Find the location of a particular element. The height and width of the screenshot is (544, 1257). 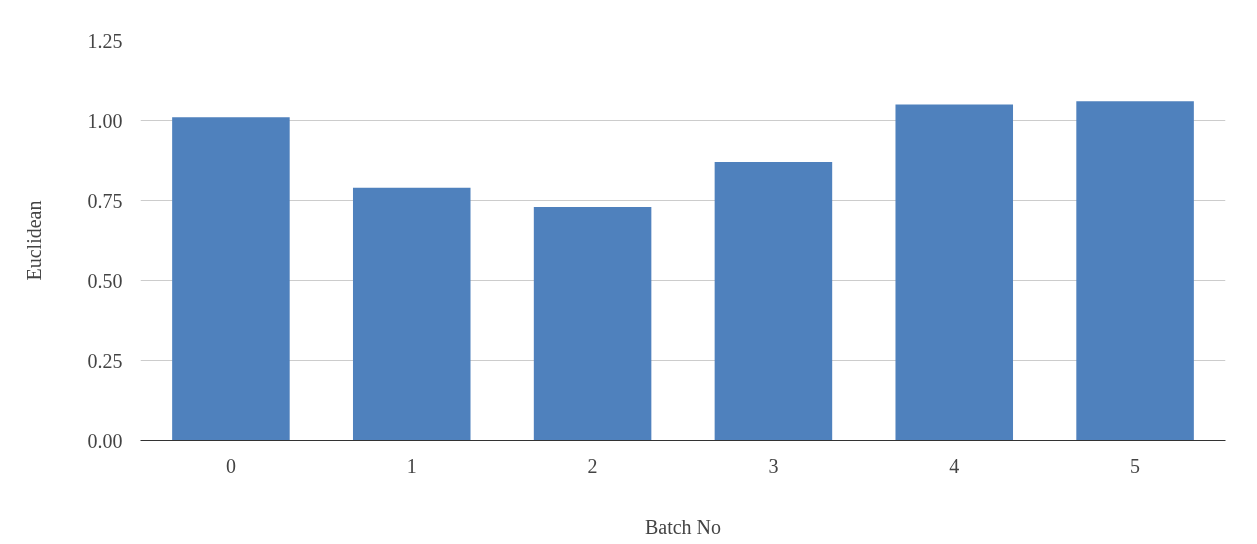

x-tick-label: 0 is located at coordinates (230, 465).